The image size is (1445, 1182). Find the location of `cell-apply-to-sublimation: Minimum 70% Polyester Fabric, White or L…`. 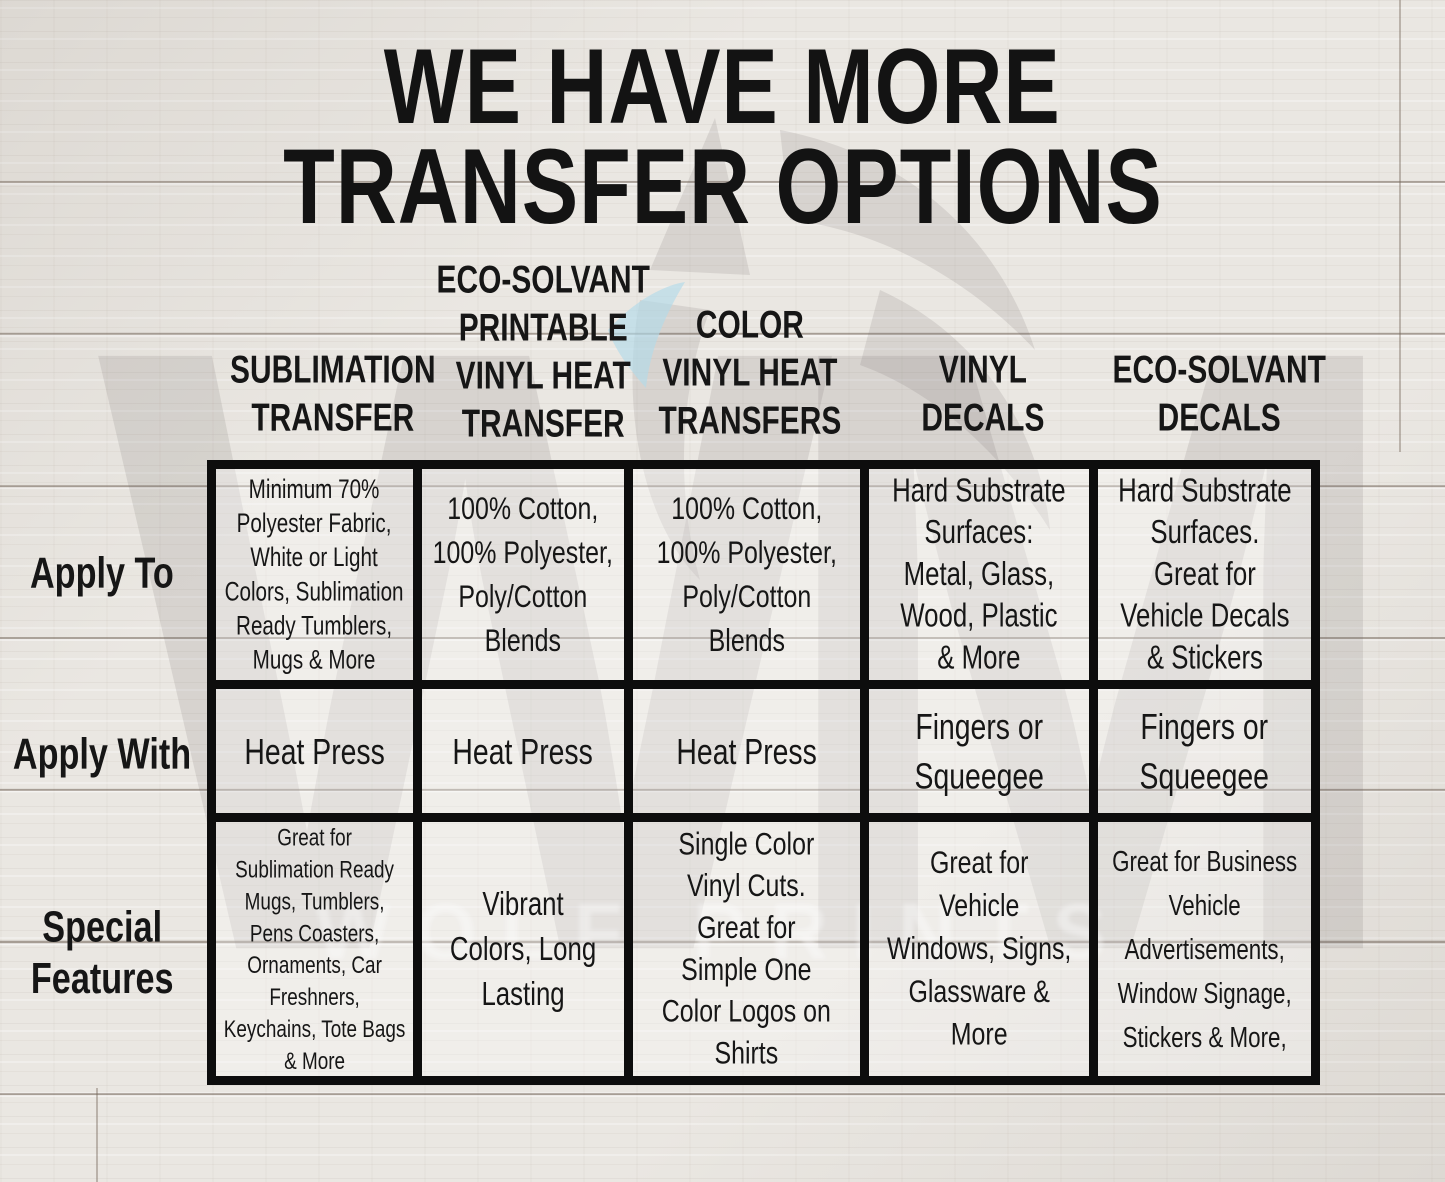

cell-apply-to-sublimation: Minimum 70% Polyester Fabric, White or L… is located at coordinates (319, 579).